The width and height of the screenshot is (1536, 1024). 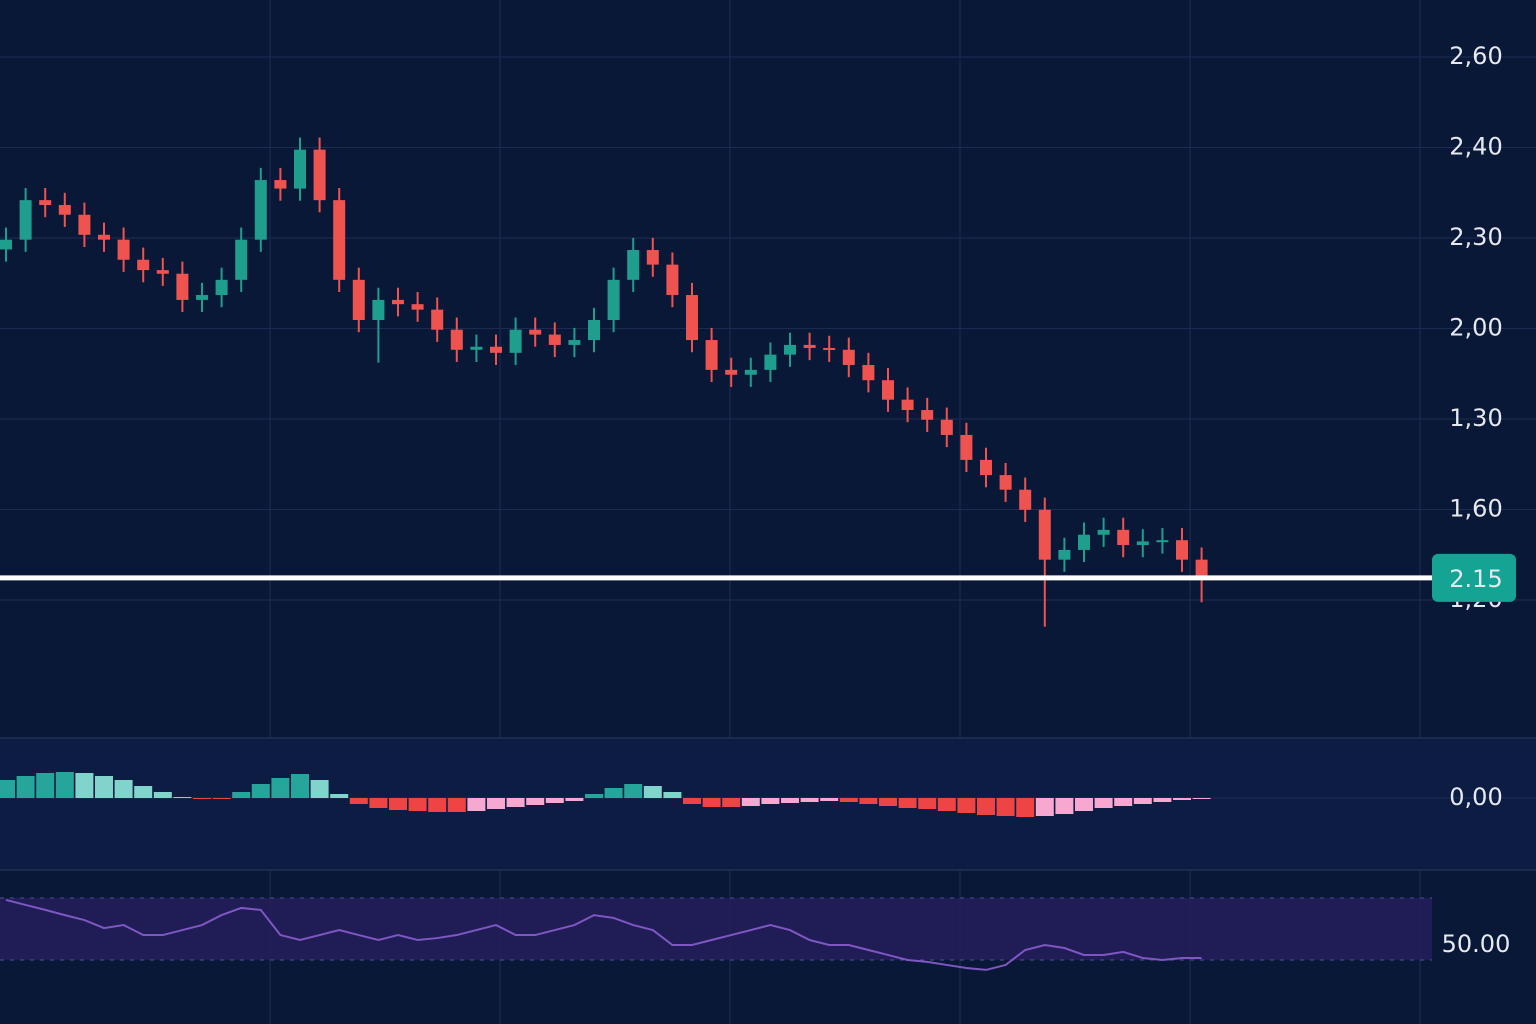 I want to click on y-axis-label: 2,40, so click(x=1475, y=147).